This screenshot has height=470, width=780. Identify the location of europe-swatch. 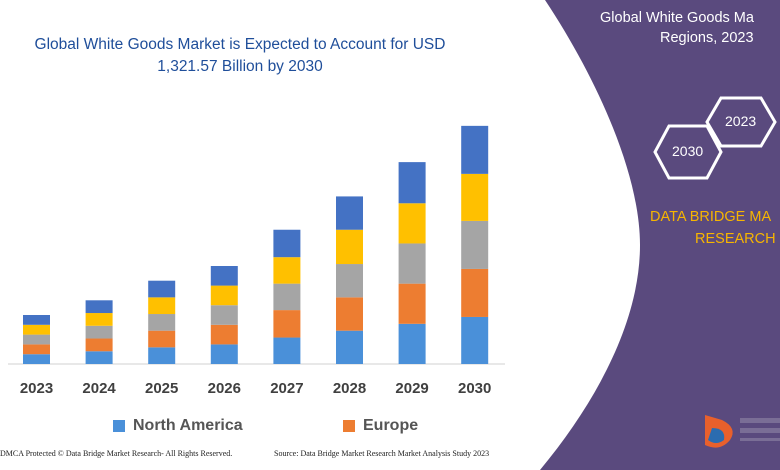
(349, 426).